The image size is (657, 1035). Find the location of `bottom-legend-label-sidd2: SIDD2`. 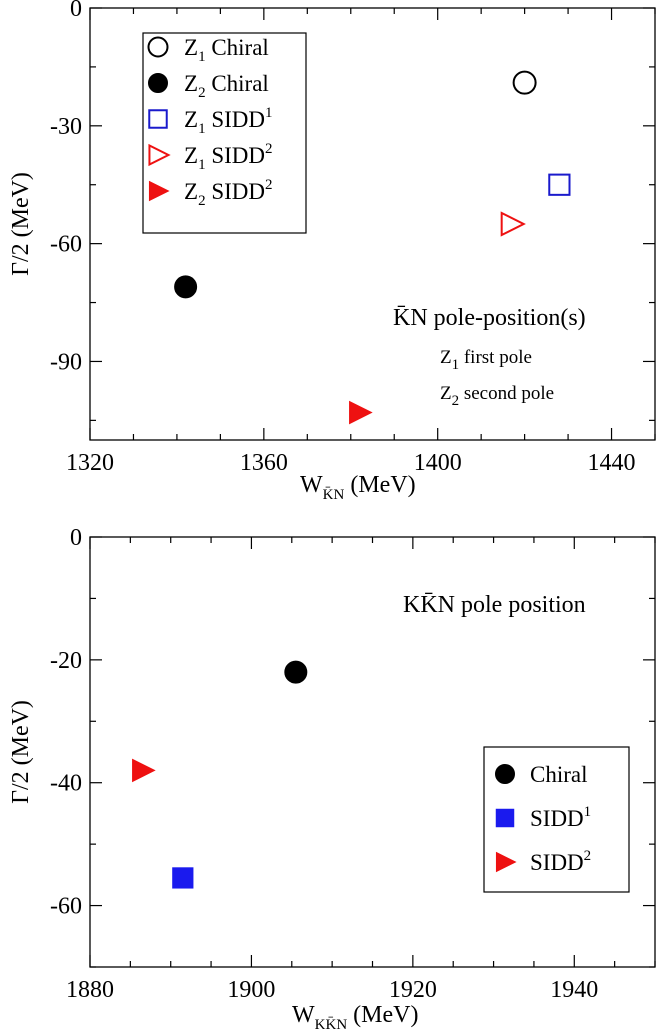

bottom-legend-label-sidd2: SIDD2 is located at coordinates (560, 861).